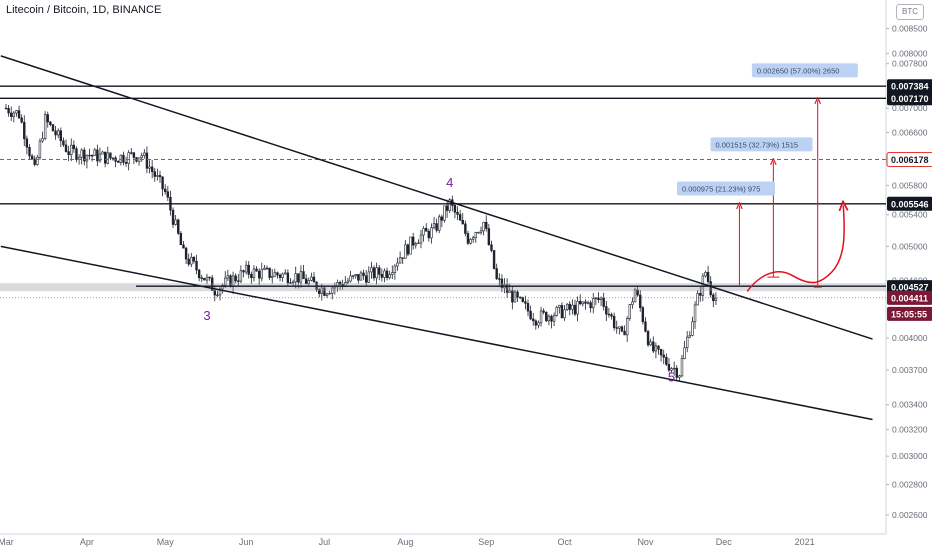  What do you see at coordinates (910, 515) in the screenshot?
I see `price-tick-label: 0.002600` at bounding box center [910, 515].